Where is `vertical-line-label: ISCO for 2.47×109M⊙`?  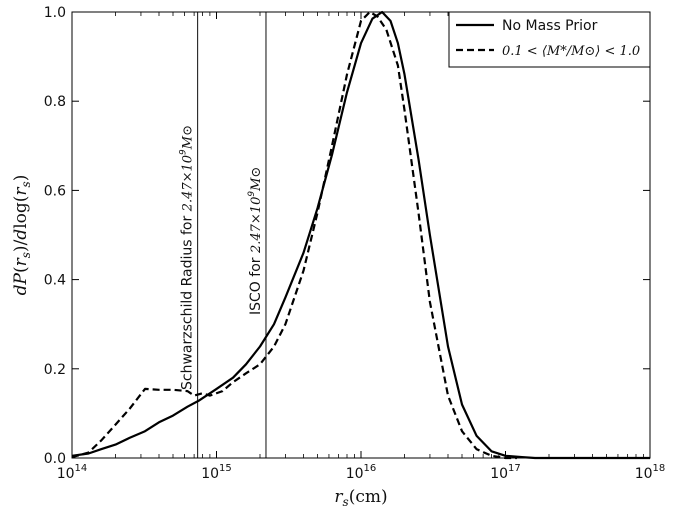
vertical-line-label: ISCO for 2.47×109M⊙ is located at coordinates (255, 241).